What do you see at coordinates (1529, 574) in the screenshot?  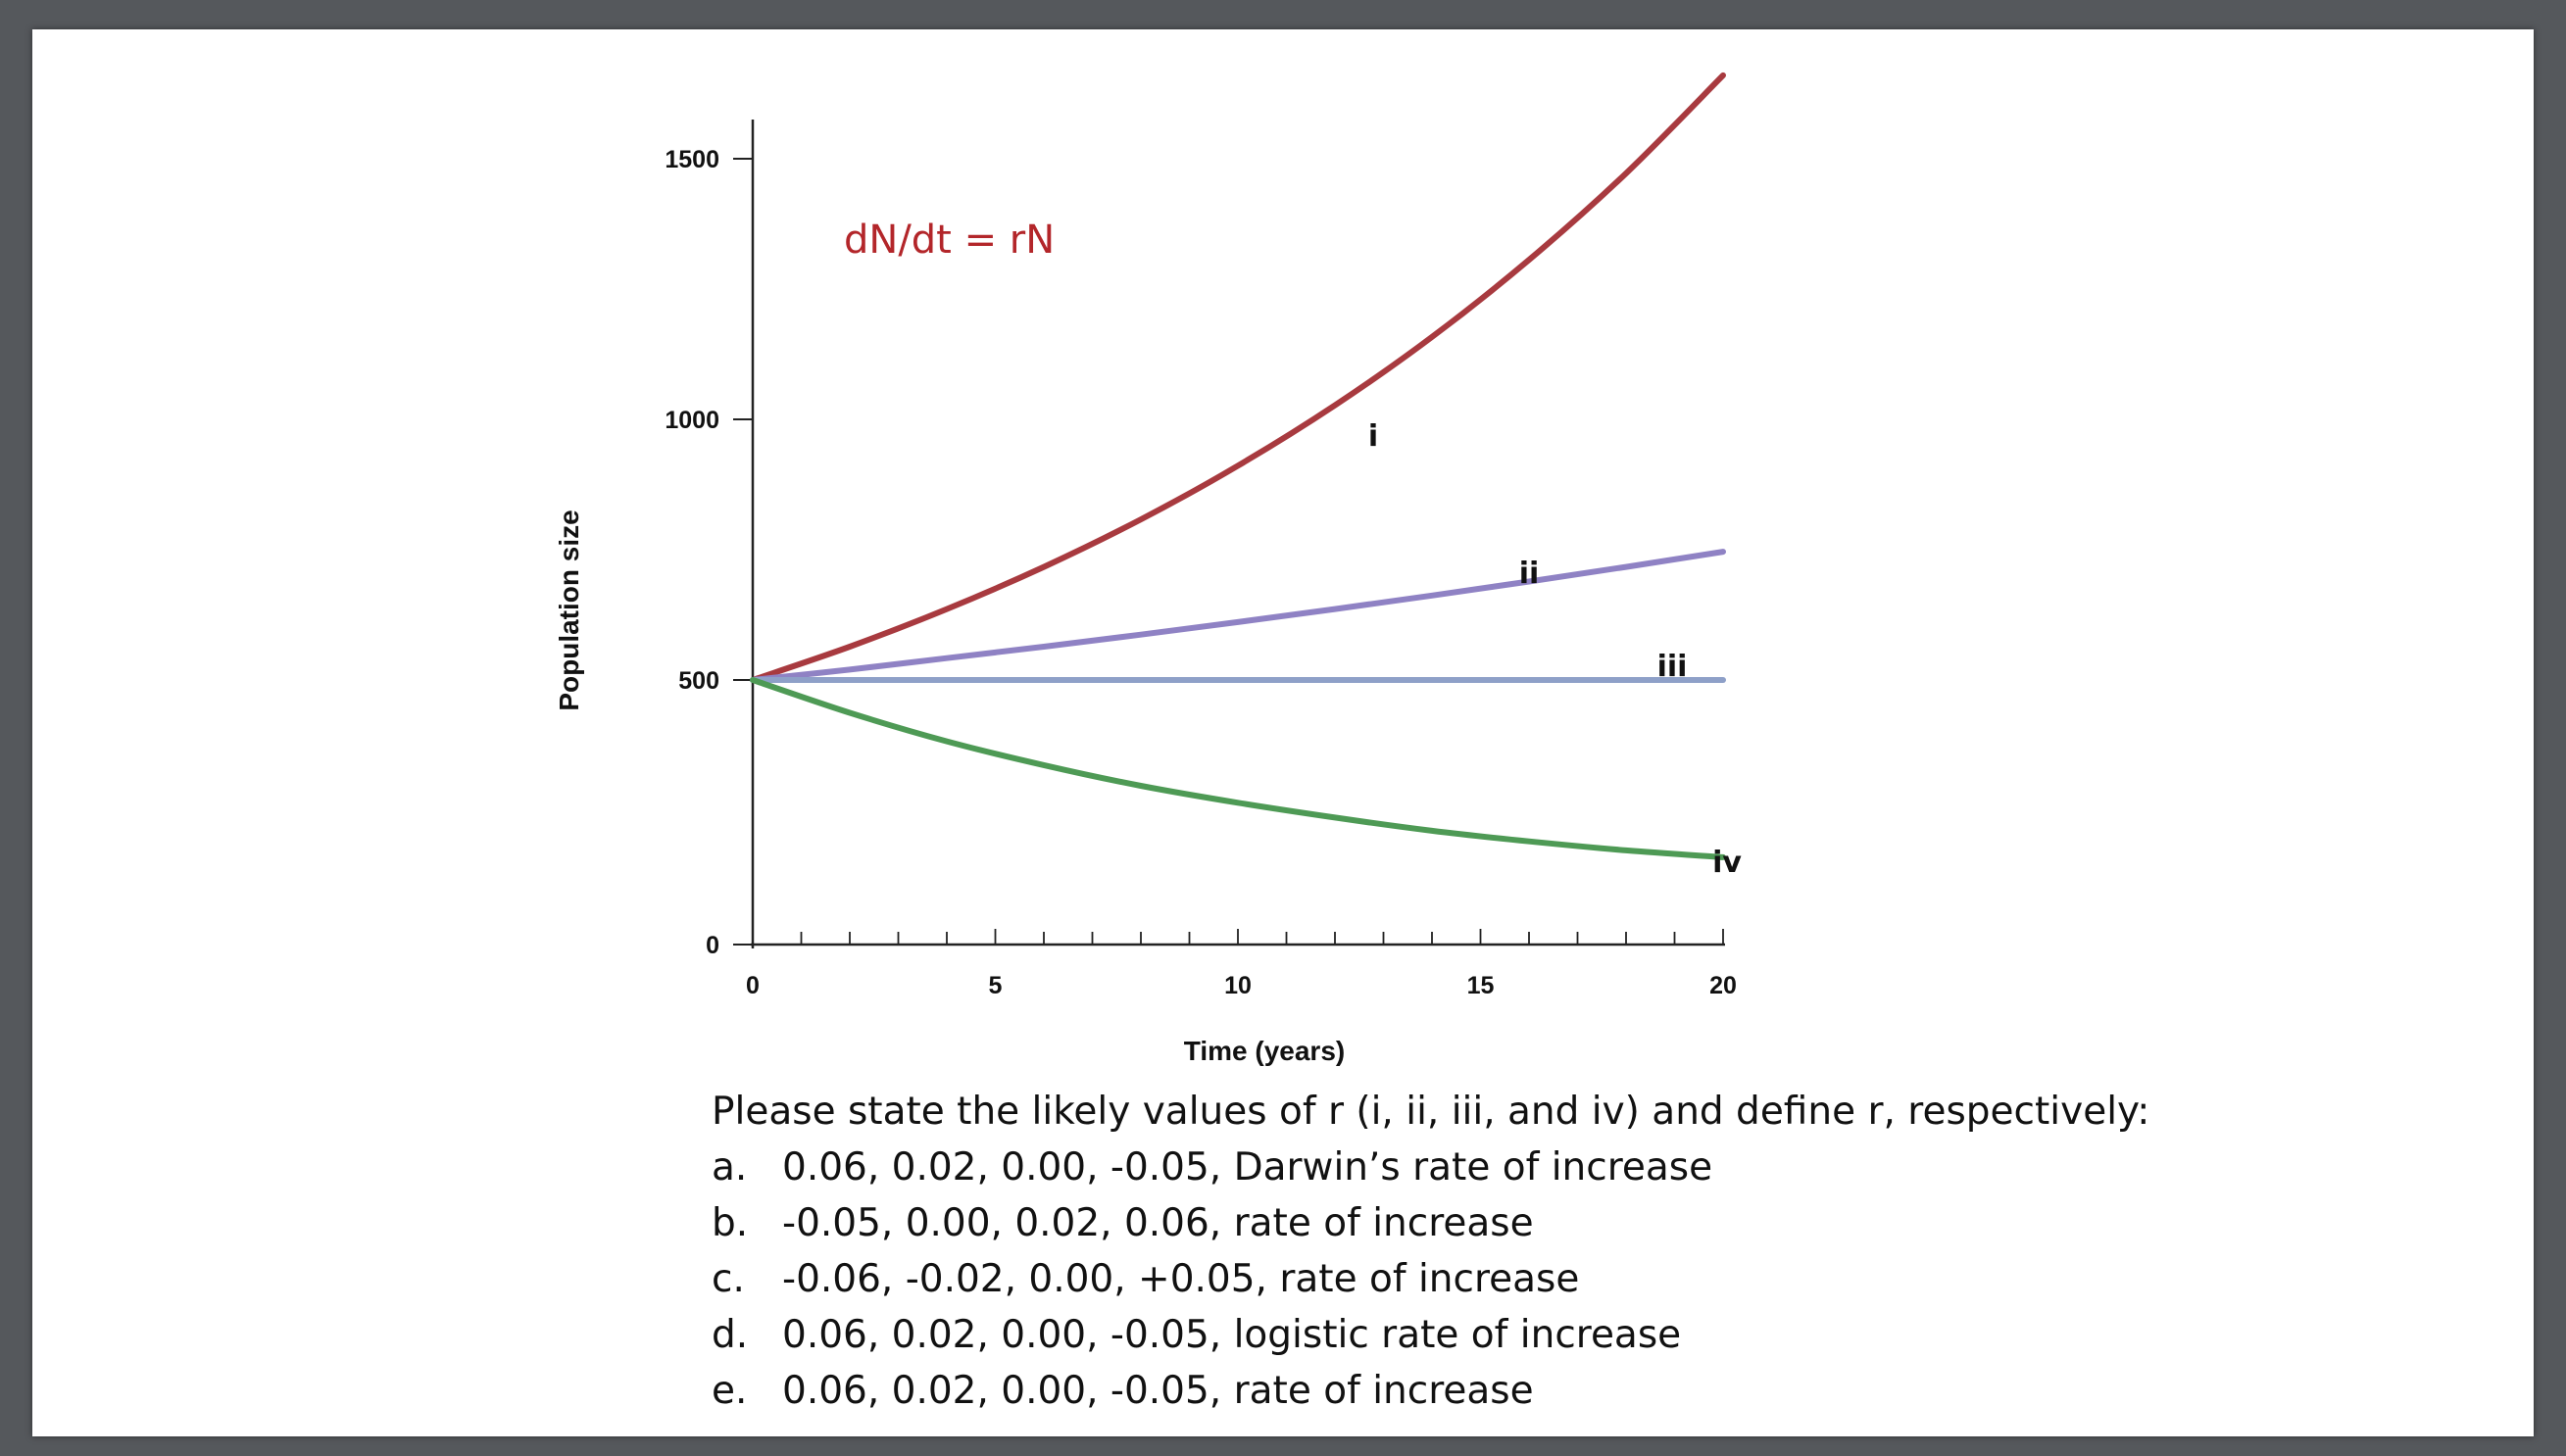 I see `series-label-ii: ii` at bounding box center [1529, 574].